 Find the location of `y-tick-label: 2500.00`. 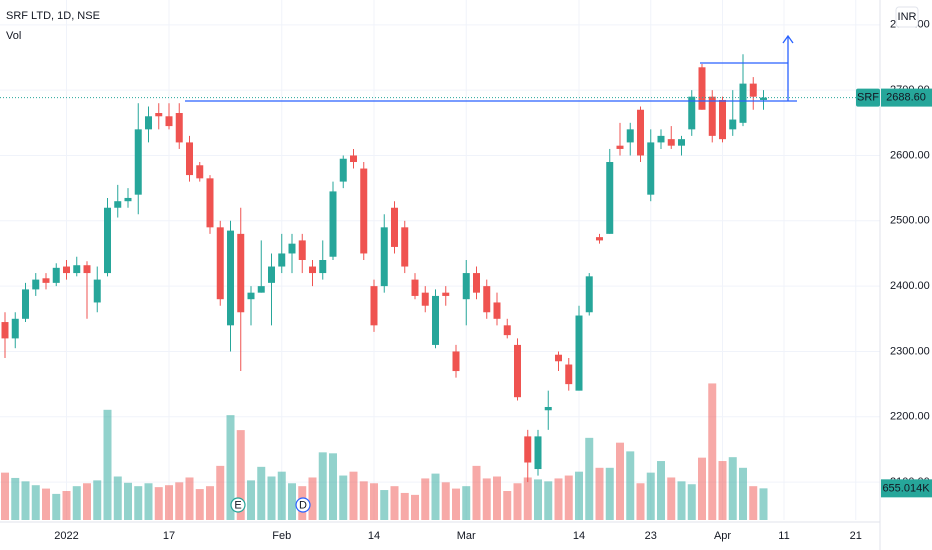

y-tick-label: 2500.00 is located at coordinates (910, 221).